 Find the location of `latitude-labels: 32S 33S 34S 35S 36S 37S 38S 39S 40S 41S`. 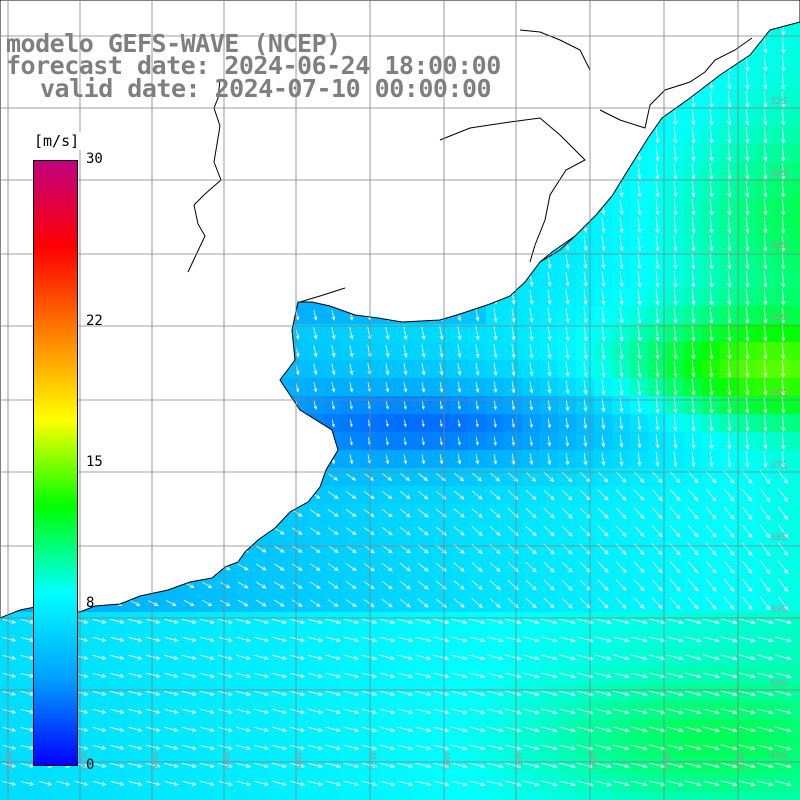

latitude-labels: 32S 33S 34S 35S 36S 37S 38S 39S 40S 41S is located at coordinates (778, 429).